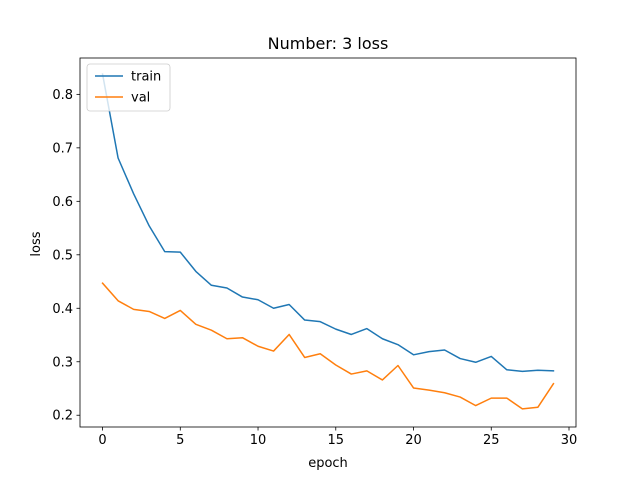 Image resolution: width=640 pixels, height=480 pixels. What do you see at coordinates (62, 202) in the screenshot?
I see `y-tick-label: 0.6` at bounding box center [62, 202].